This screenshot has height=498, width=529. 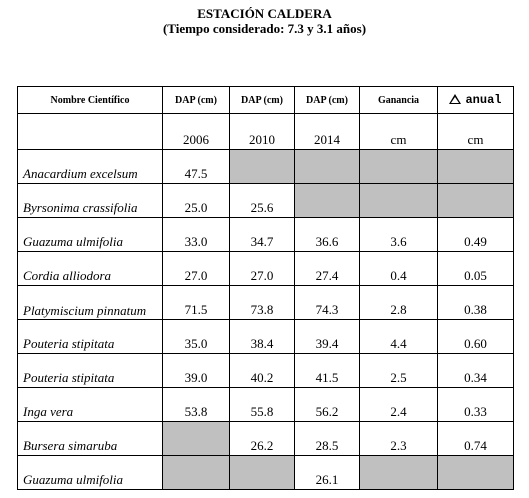 I want to click on table-row: Inga vera 53.8 55.8 56.2 2.4 0.33, so click(x=265, y=404).